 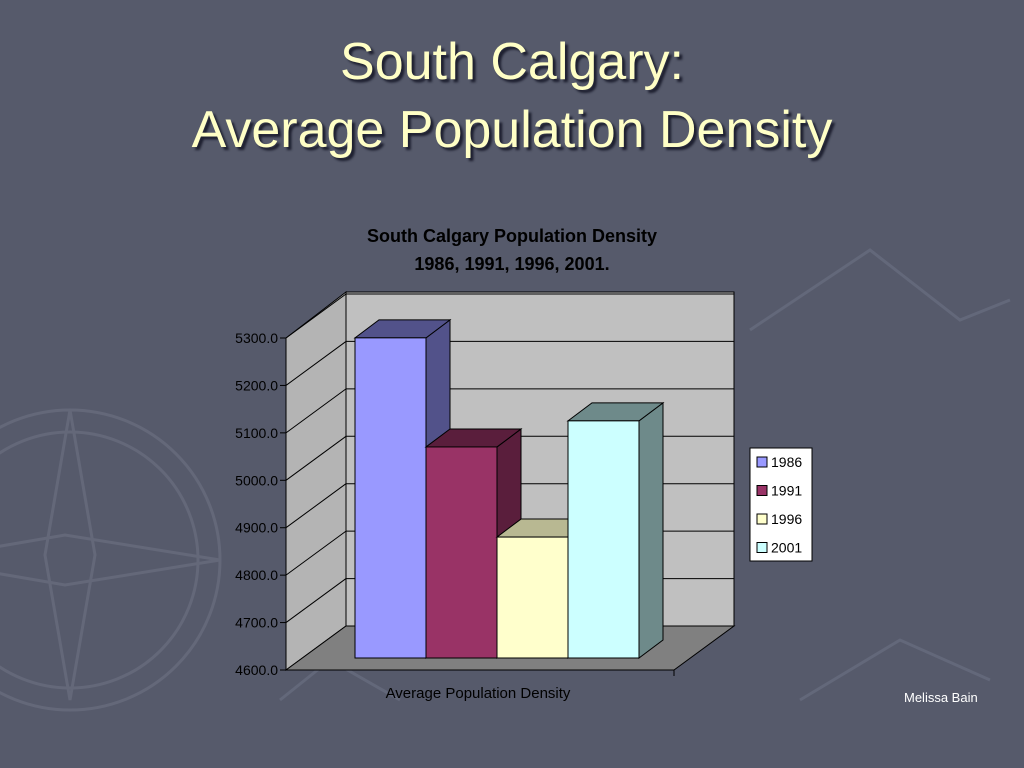 What do you see at coordinates (762, 462) in the screenshot?
I see `legend-swatch-1986` at bounding box center [762, 462].